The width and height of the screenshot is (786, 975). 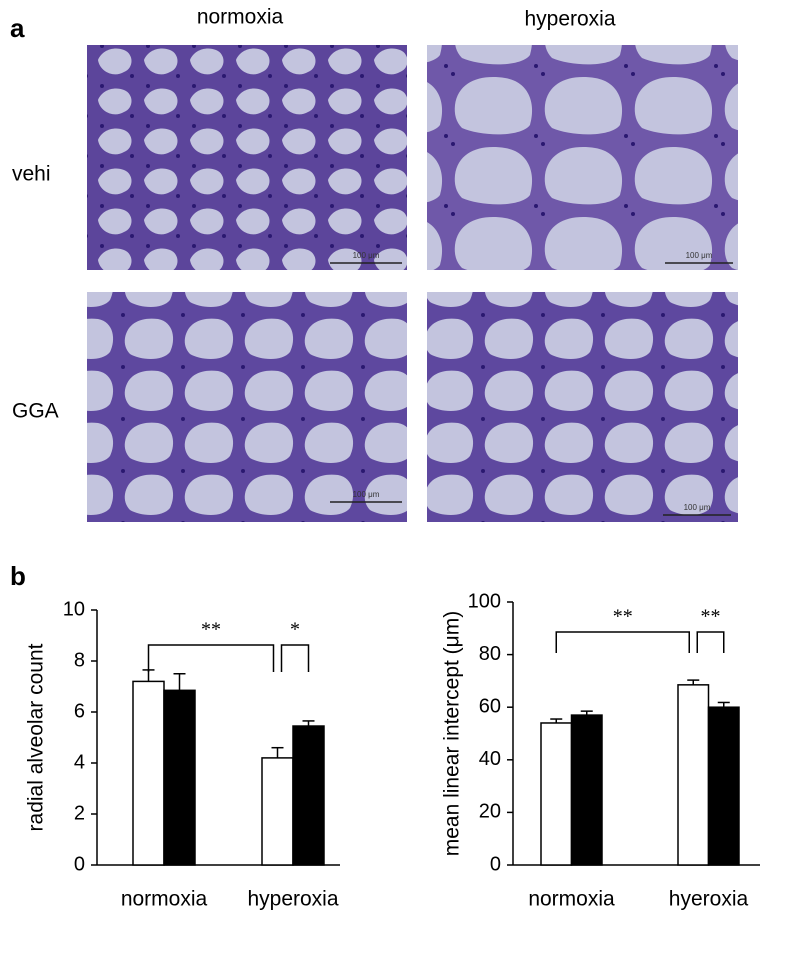 What do you see at coordinates (709, 899) in the screenshot?
I see `x-tick-label: hyeroxia` at bounding box center [709, 899].